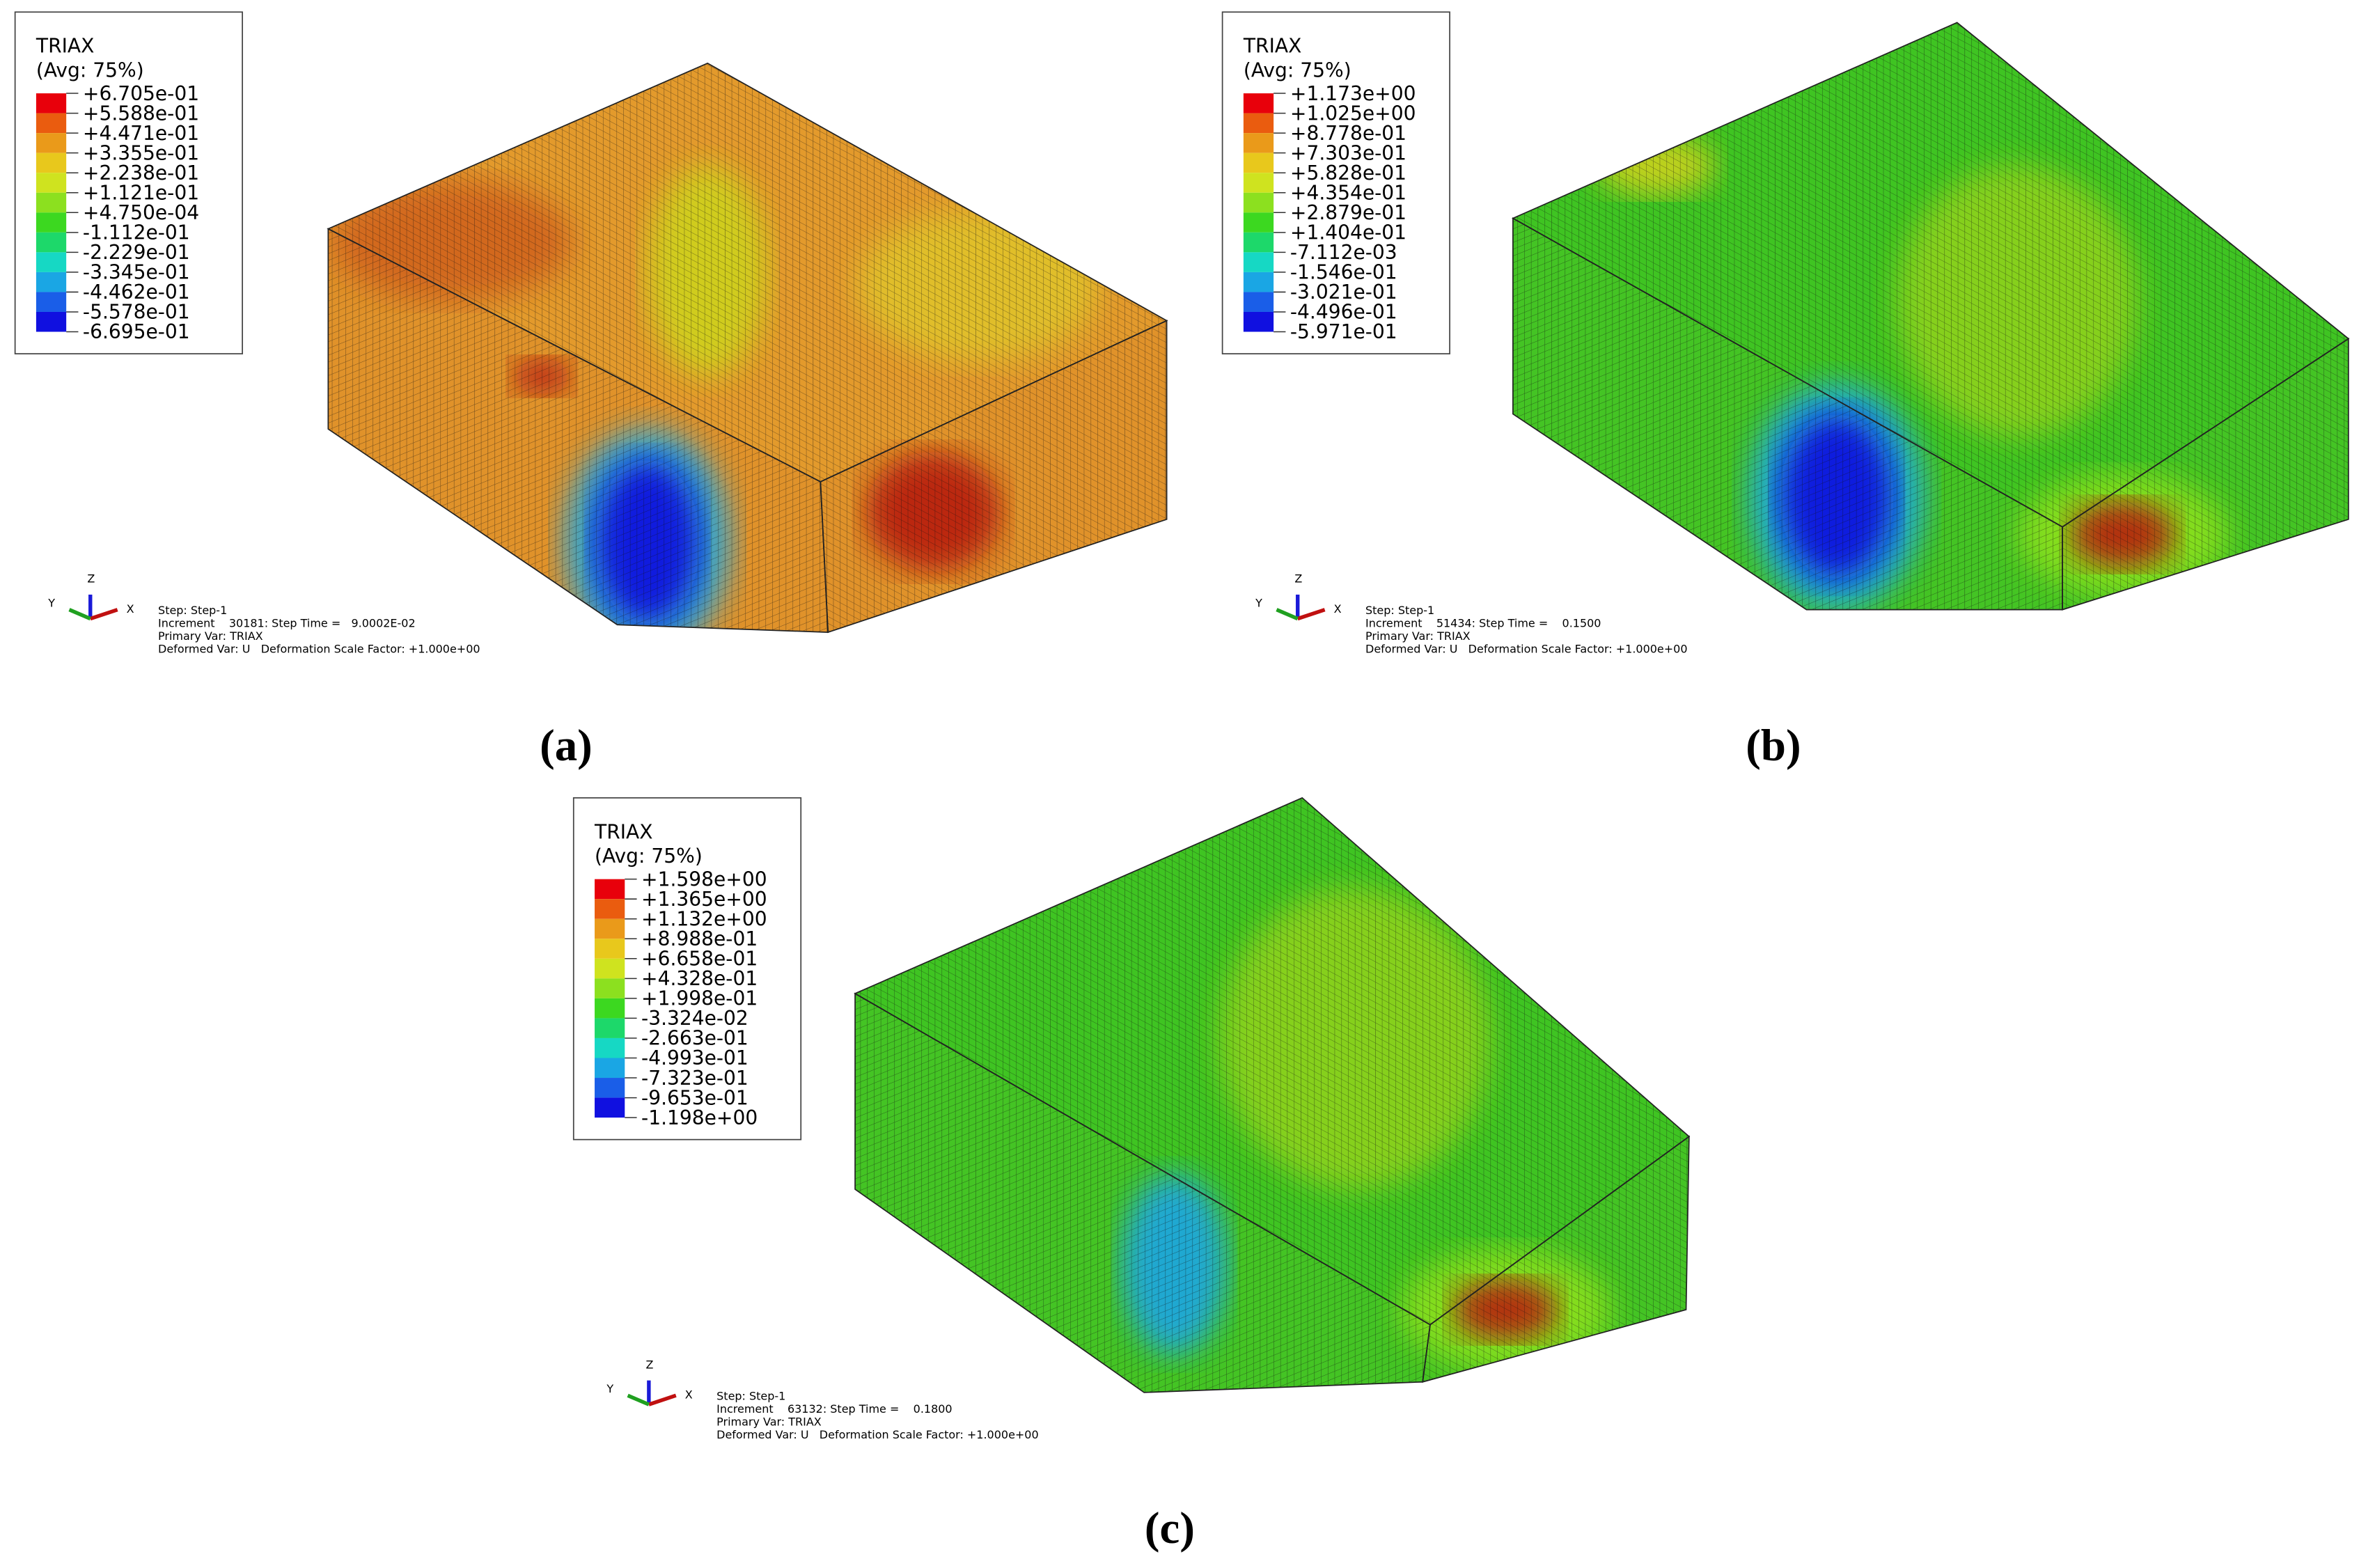  I want to click on legend-label: -5.971e-01, so click(1343, 331).